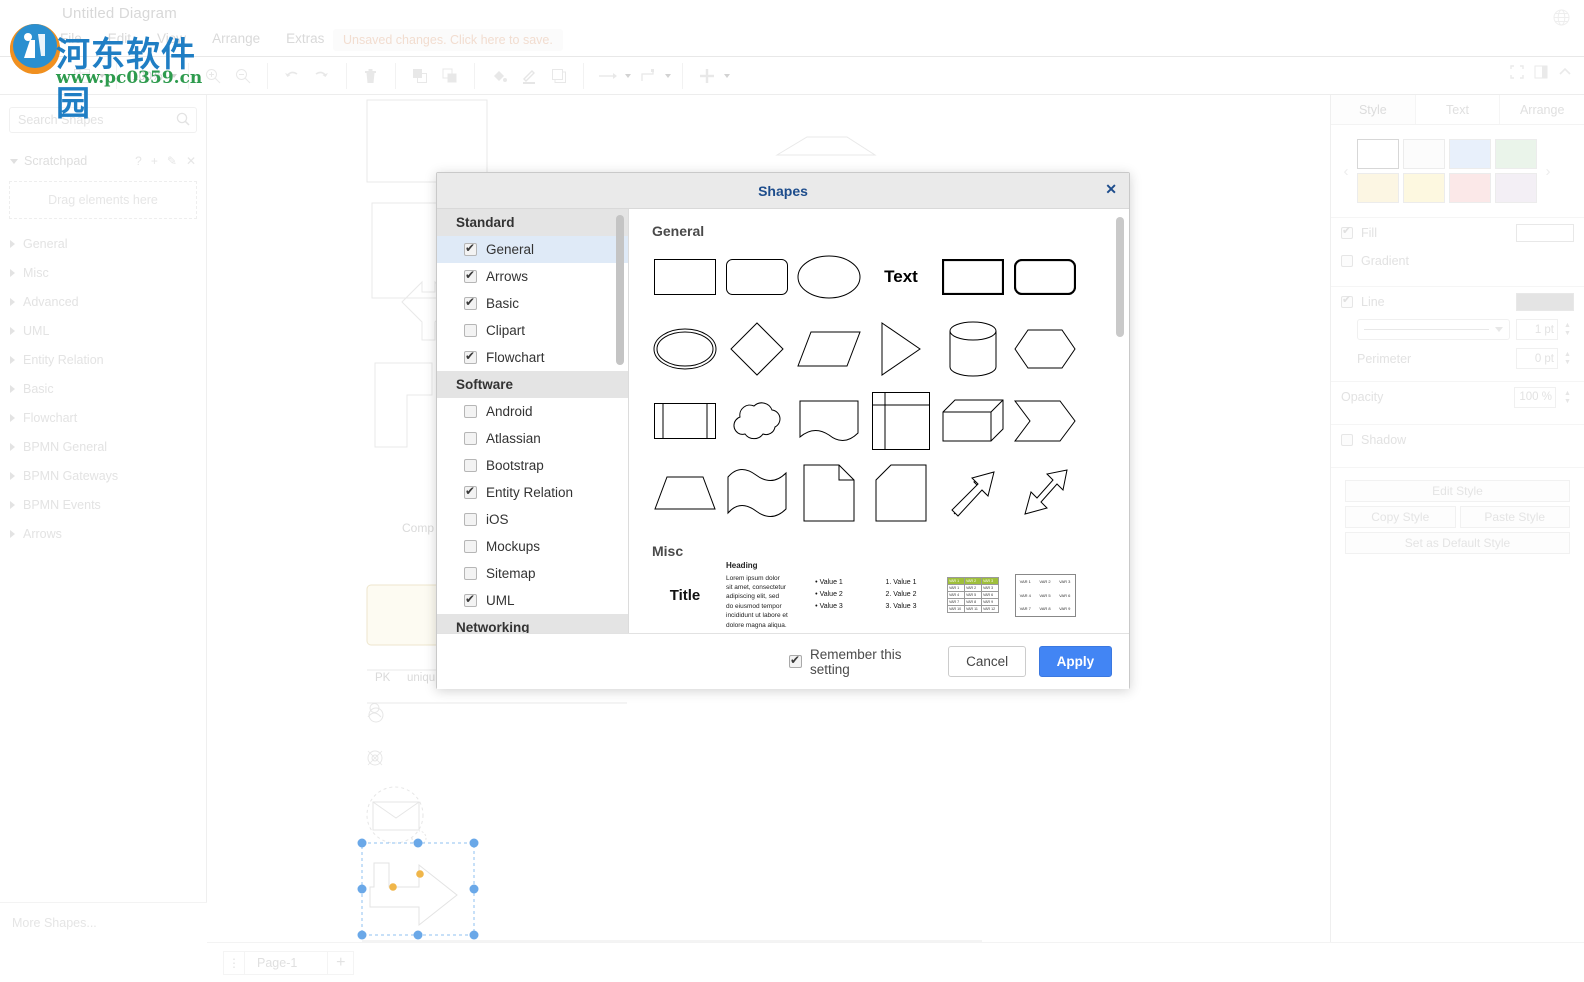 This screenshot has height=982, width=1584. Describe the element at coordinates (234, 962) in the screenshot. I see `page-menu-icon: ⋮` at that location.